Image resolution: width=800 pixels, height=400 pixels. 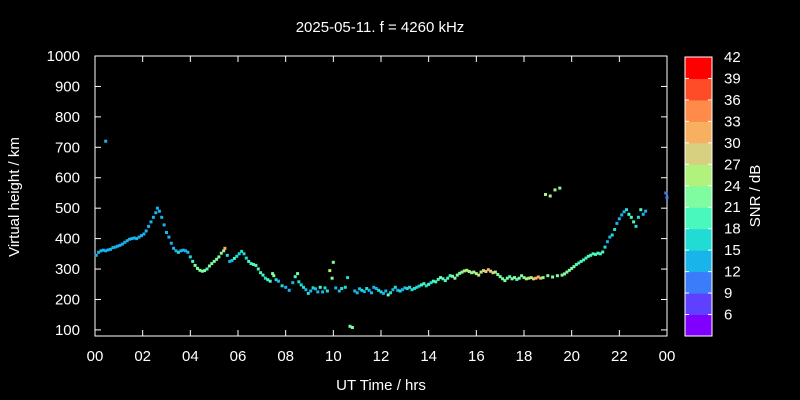 I want to click on x-tick-label: 02, so click(x=142, y=356).